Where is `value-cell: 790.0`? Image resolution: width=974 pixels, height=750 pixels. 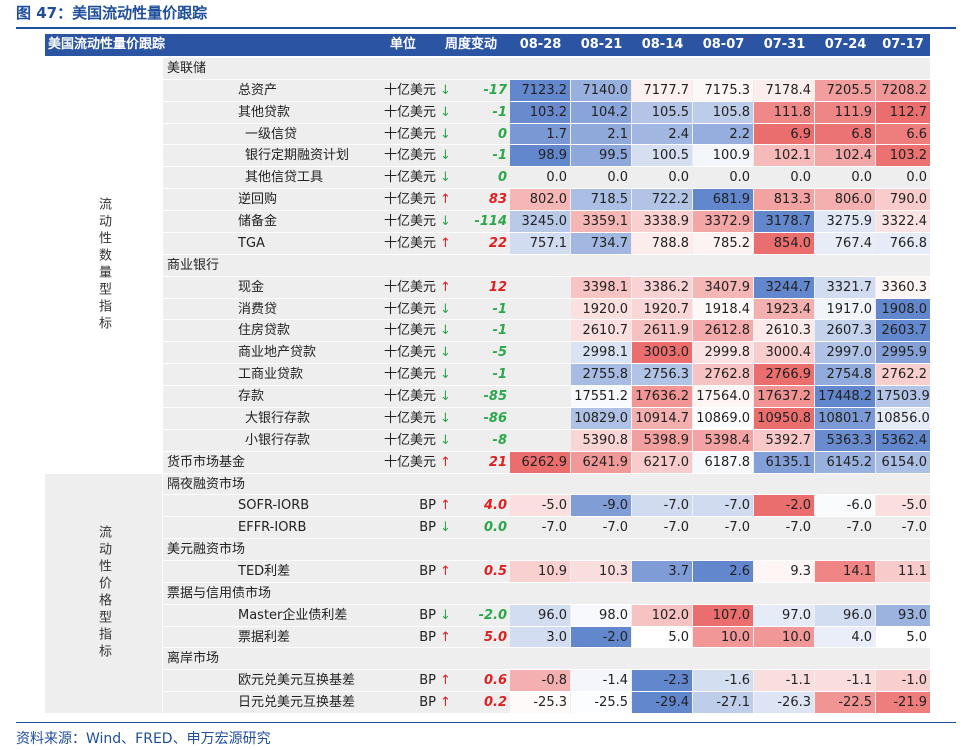
value-cell: 790.0 is located at coordinates (903, 200).